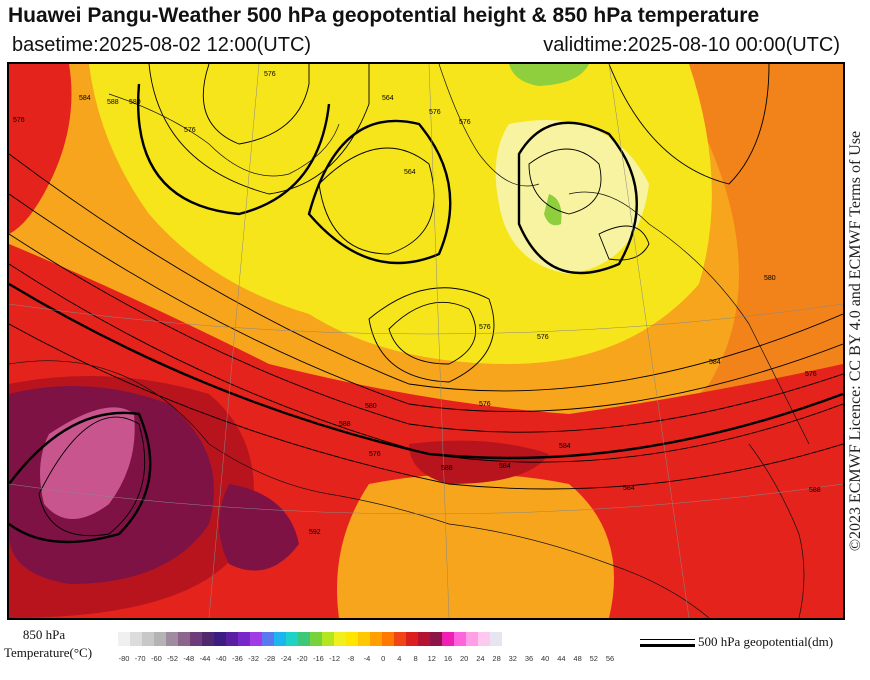 This screenshot has height=680, width=870. I want to click on validtime-label: validtime:2025-08-10 00:00(UTC), so click(691, 45).